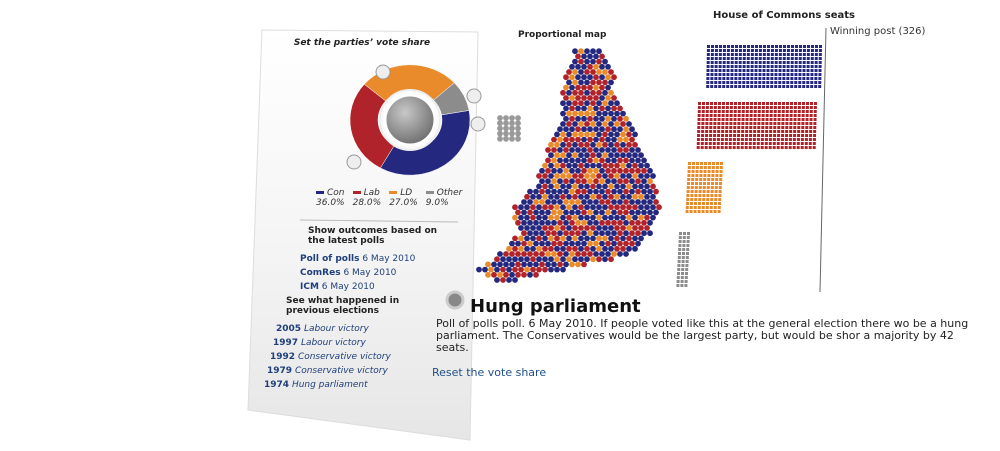  I want to click on election-year: 1979, so click(280, 371).